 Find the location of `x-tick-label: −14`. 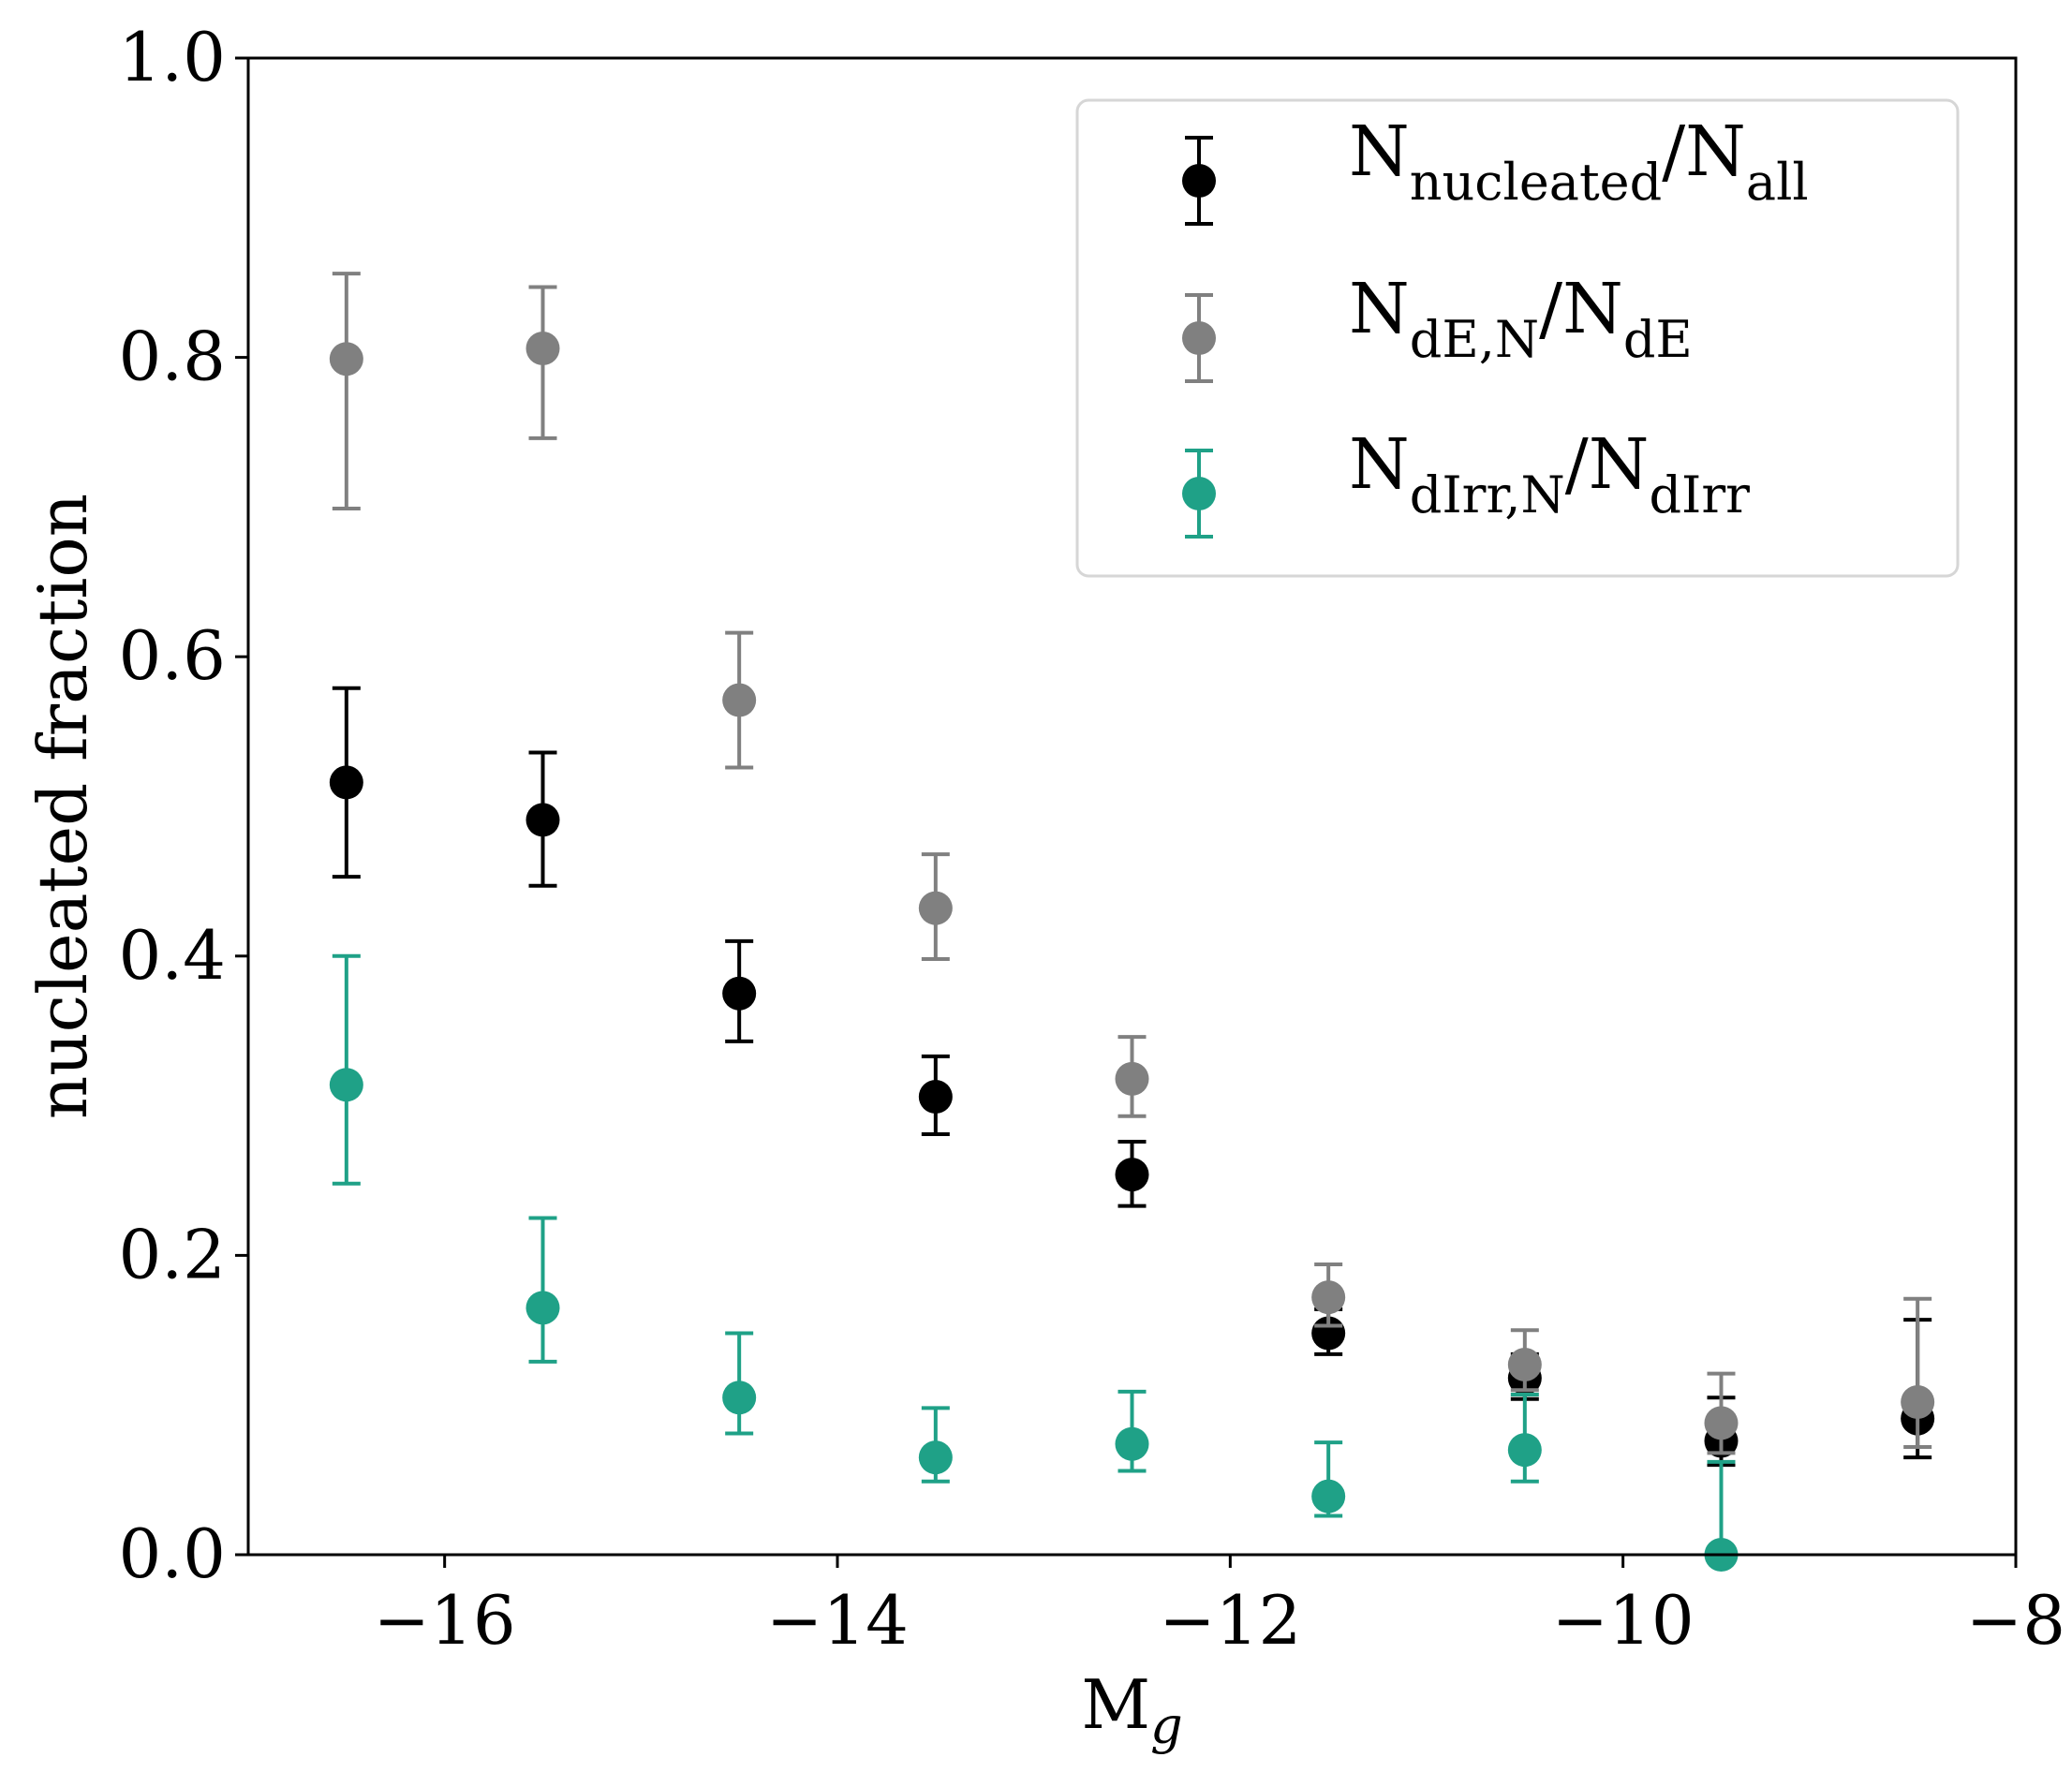

x-tick-label: −14 is located at coordinates (837, 1621).